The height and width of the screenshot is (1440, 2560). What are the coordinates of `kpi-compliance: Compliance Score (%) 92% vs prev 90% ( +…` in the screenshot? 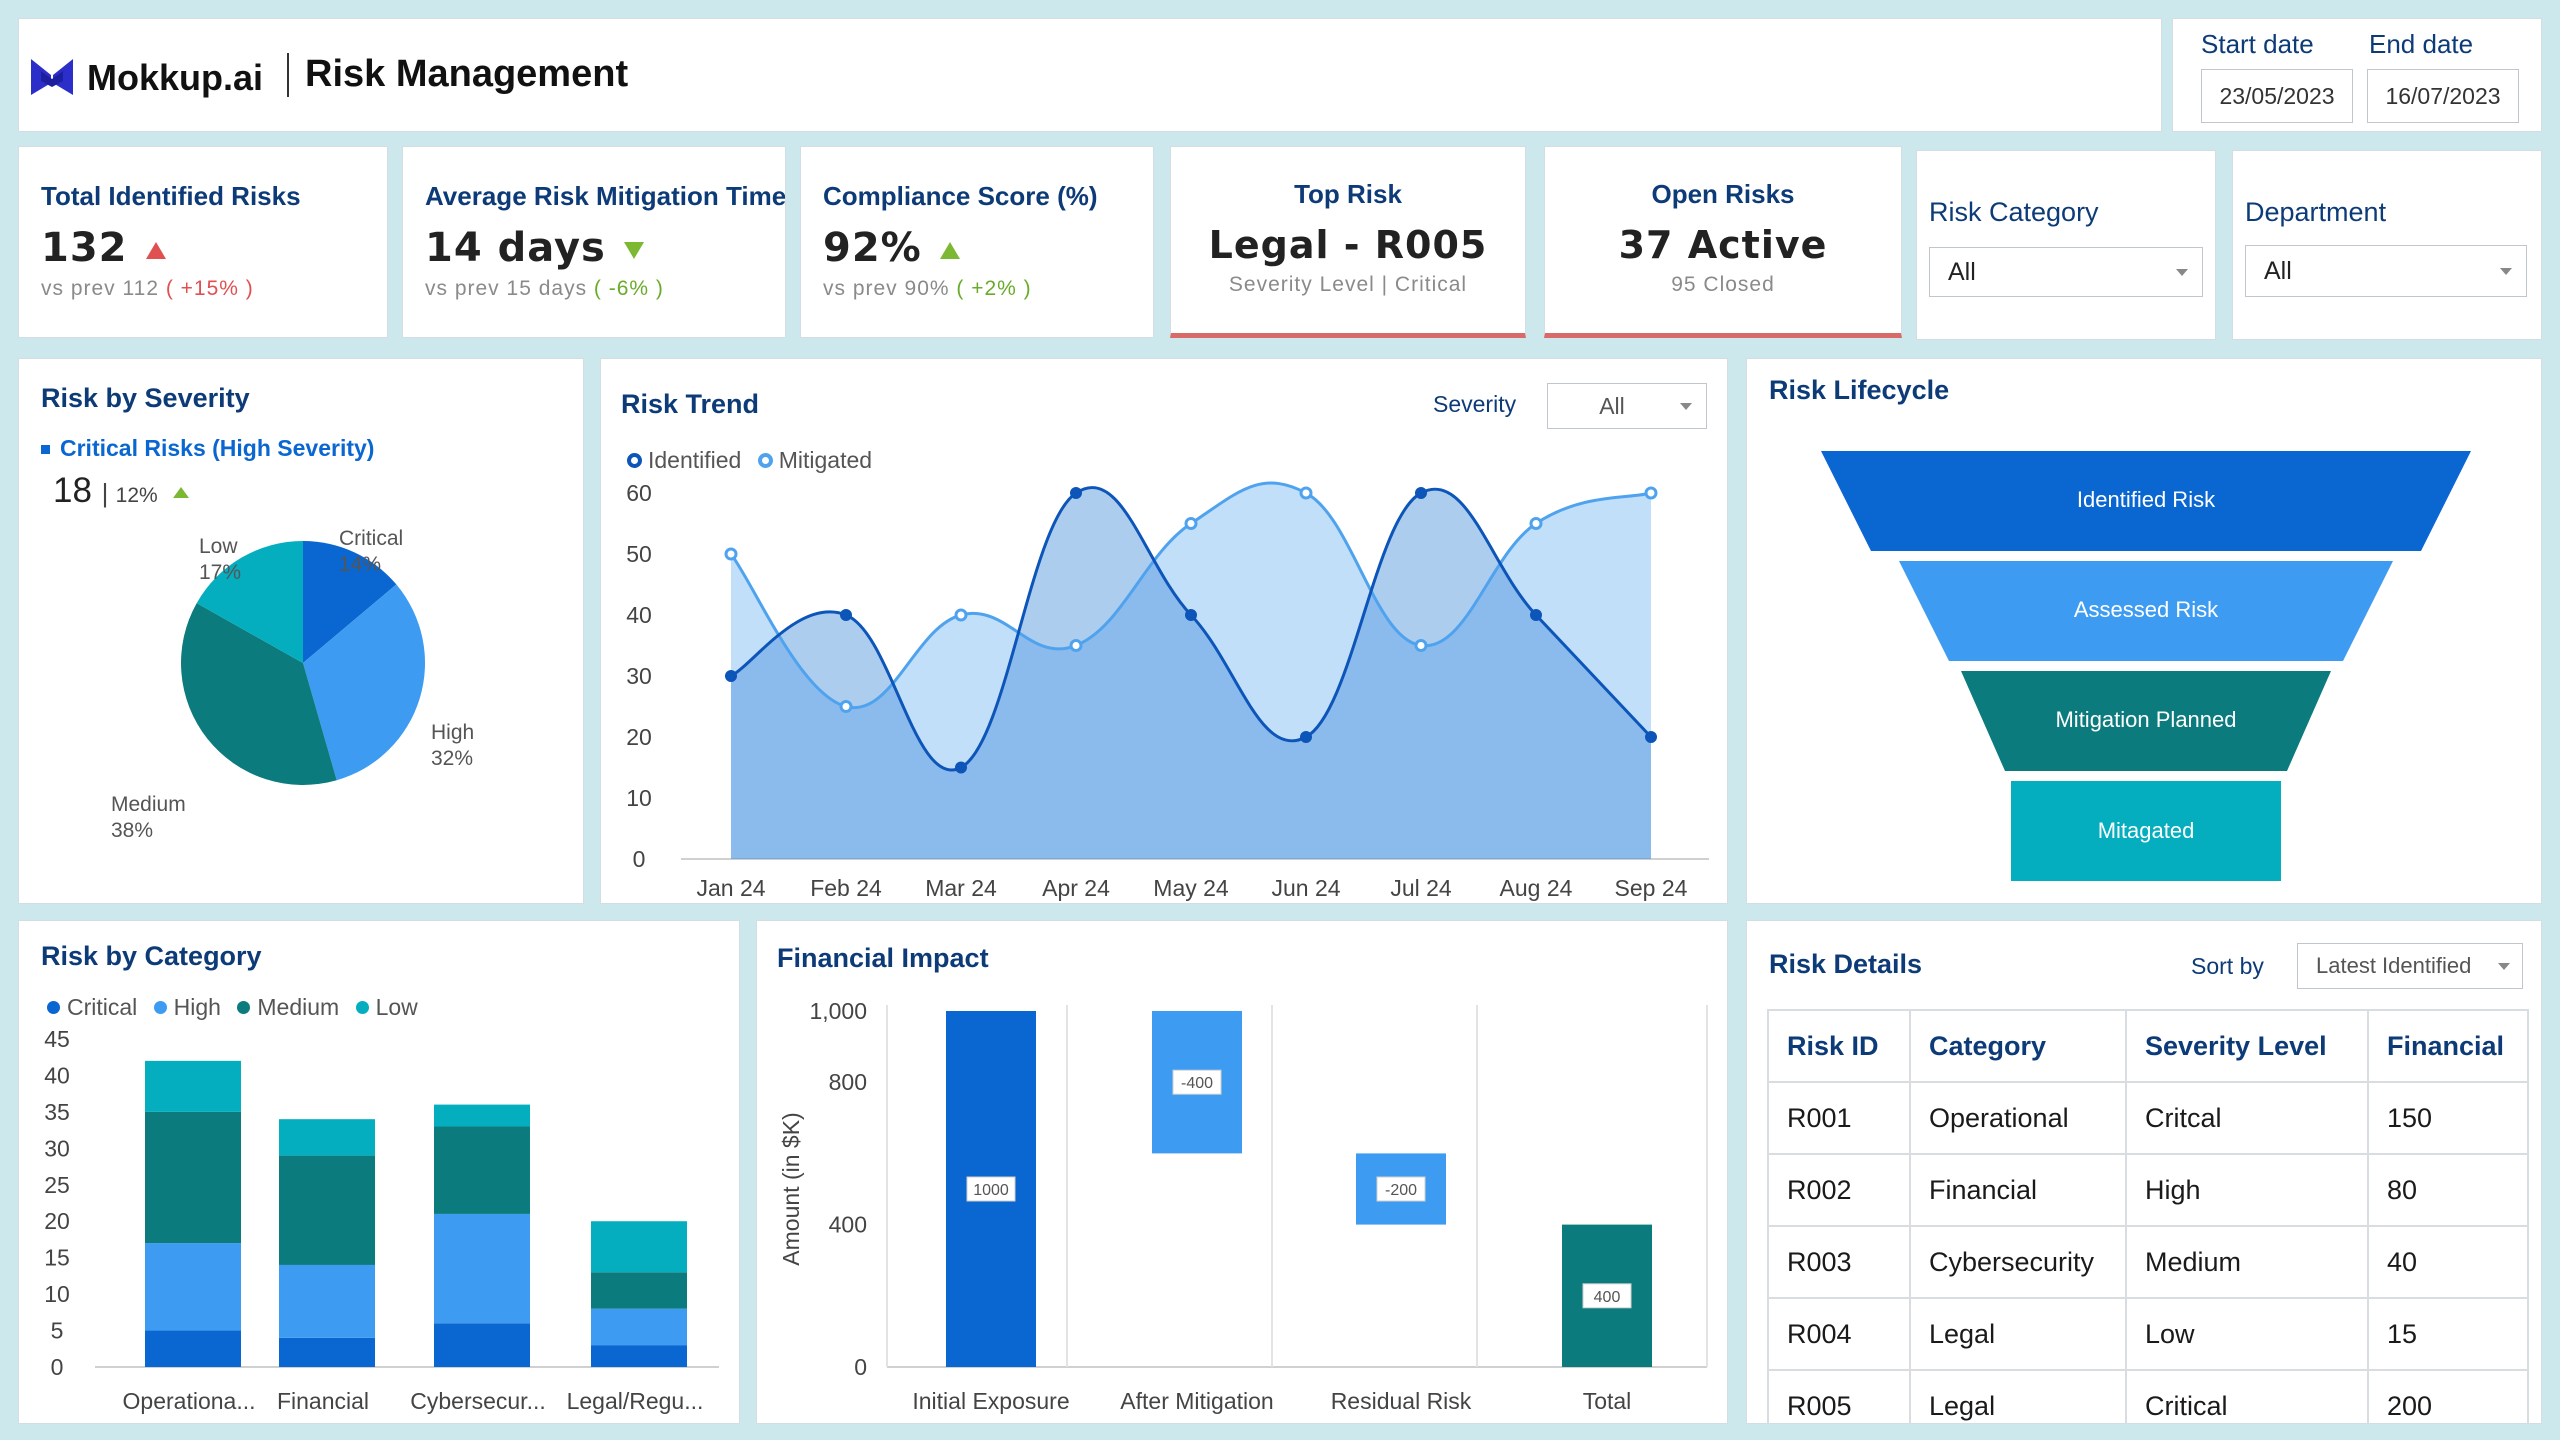 It's located at (977, 242).